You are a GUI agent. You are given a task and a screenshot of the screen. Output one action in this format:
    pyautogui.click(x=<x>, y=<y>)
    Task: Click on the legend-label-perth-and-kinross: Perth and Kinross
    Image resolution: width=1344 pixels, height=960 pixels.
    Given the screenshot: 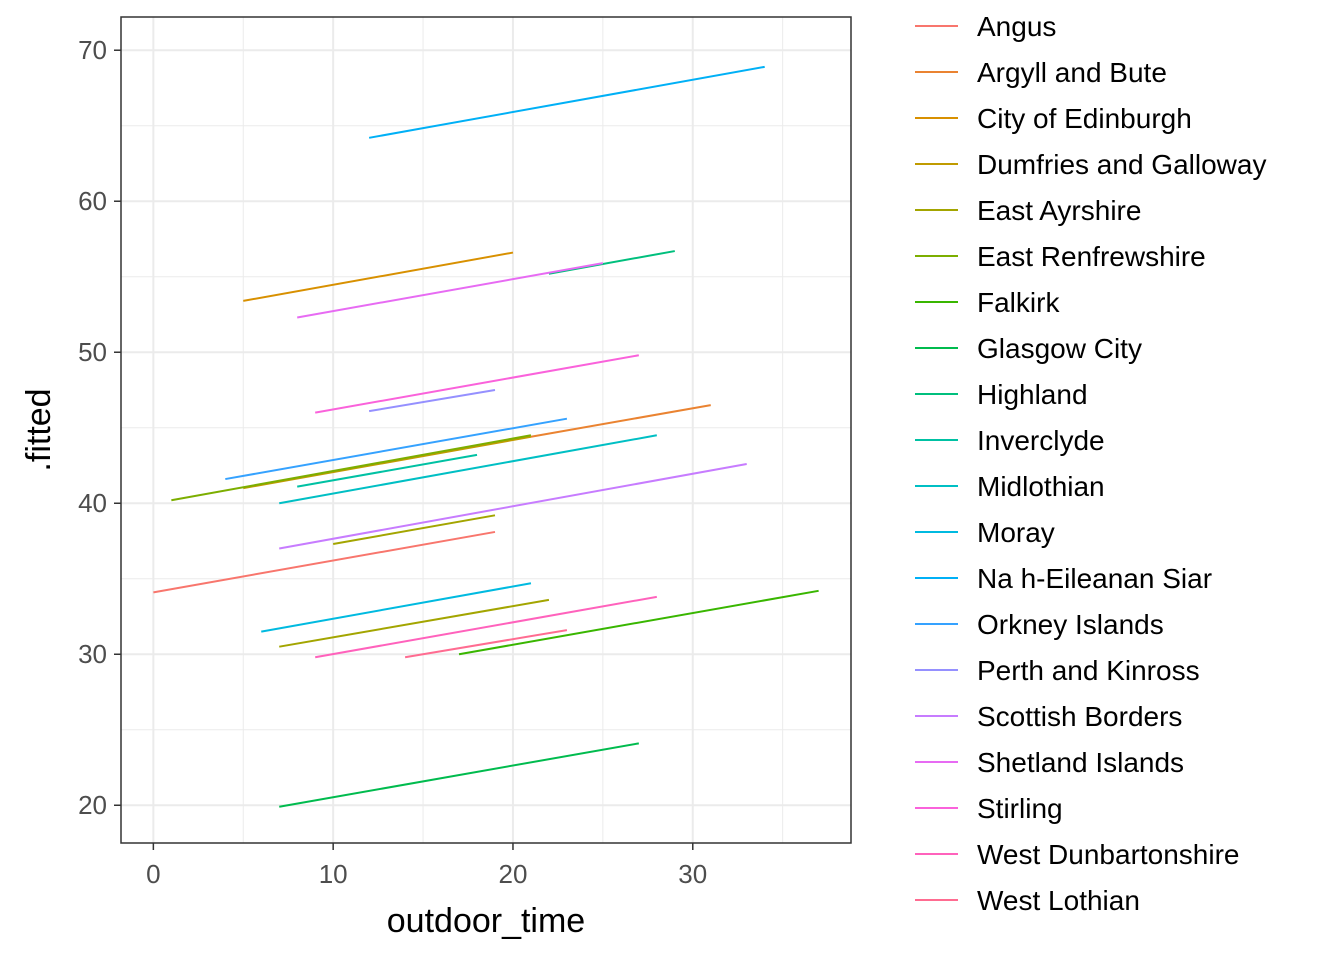 What is the action you would take?
    pyautogui.click(x=1088, y=670)
    